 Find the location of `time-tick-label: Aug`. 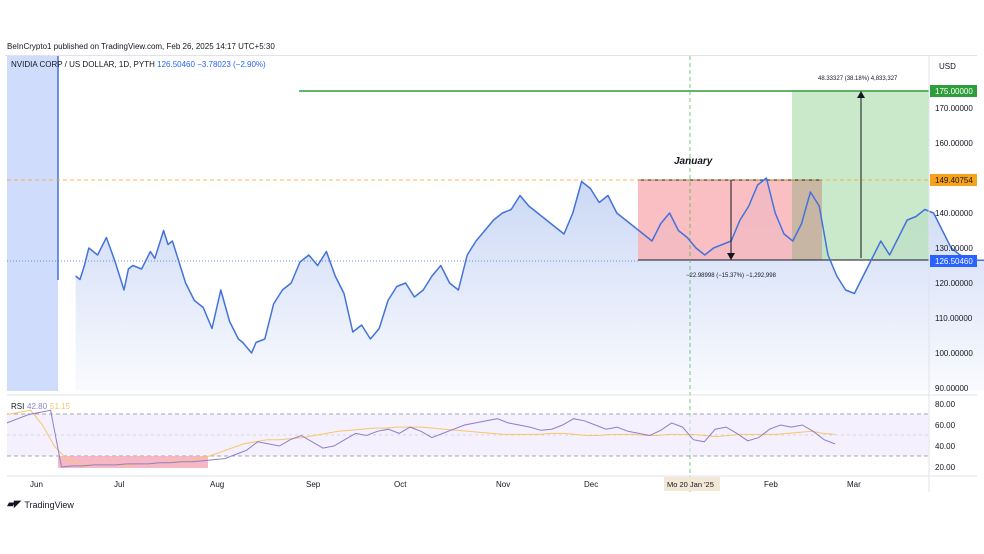

time-tick-label: Aug is located at coordinates (217, 484).